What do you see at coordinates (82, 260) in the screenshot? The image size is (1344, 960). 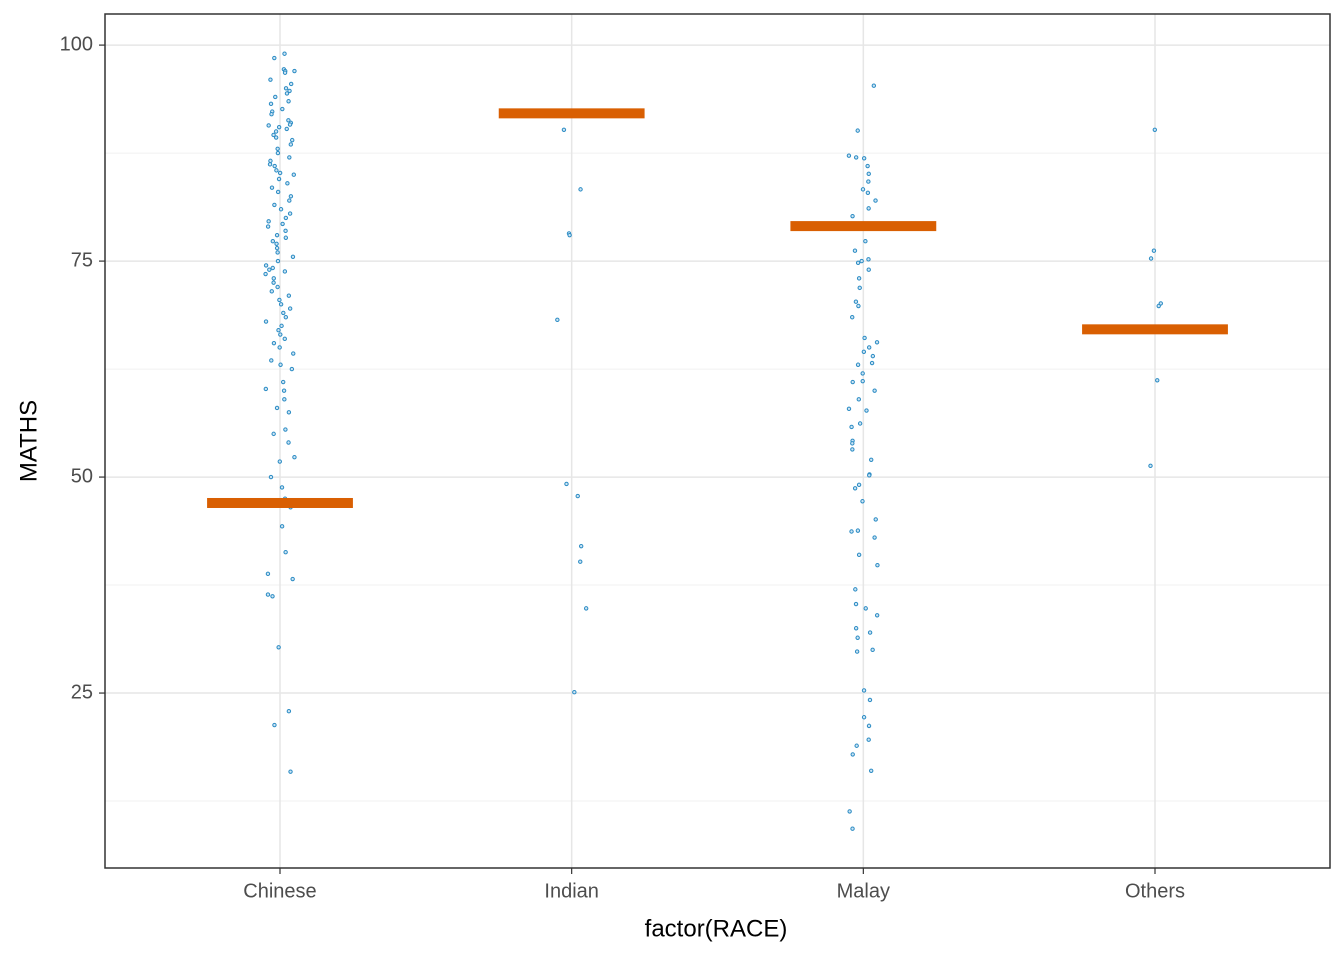 I see `y-tick-label: 75` at bounding box center [82, 260].